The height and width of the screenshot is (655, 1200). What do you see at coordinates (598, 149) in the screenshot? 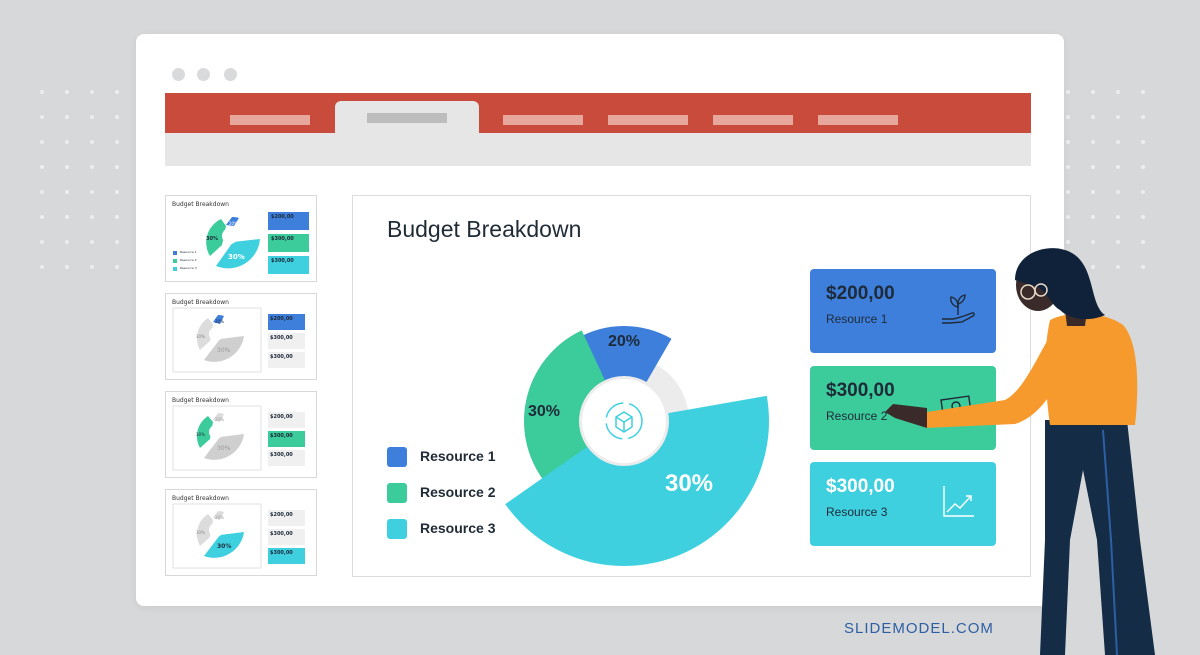
I see `ribbon-toolbar` at bounding box center [598, 149].